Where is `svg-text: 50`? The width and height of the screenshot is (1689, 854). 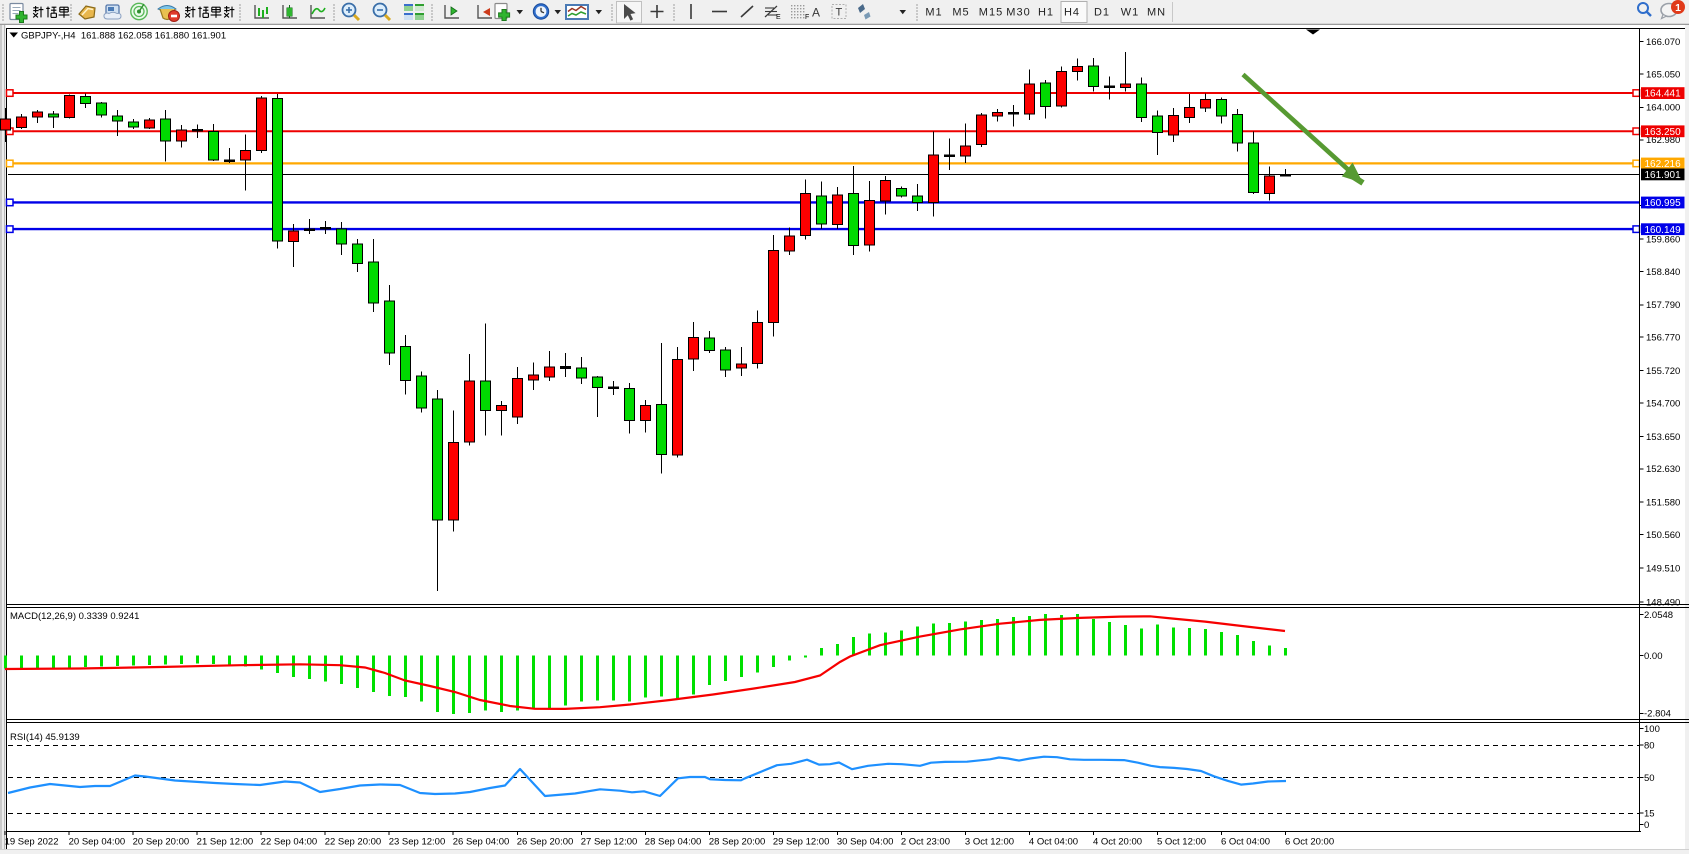 svg-text: 50 is located at coordinates (1649, 778).